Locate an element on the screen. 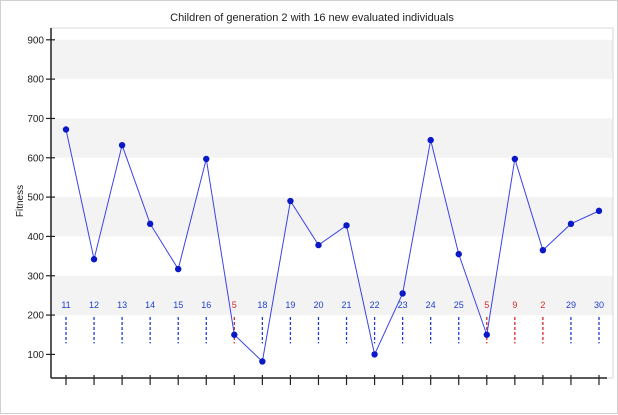 This screenshot has height=415, width=618. y-axis: 100 200 300 400 500 600 700 800 900 is located at coordinates (41, 203).